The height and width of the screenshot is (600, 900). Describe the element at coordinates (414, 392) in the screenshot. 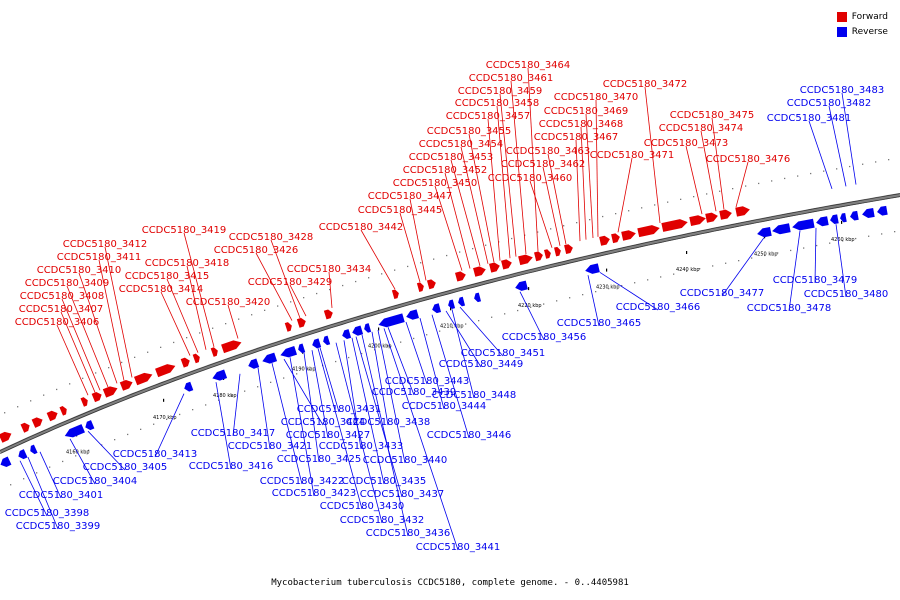

I see `gene-label: CCDC5180_3439` at that location.